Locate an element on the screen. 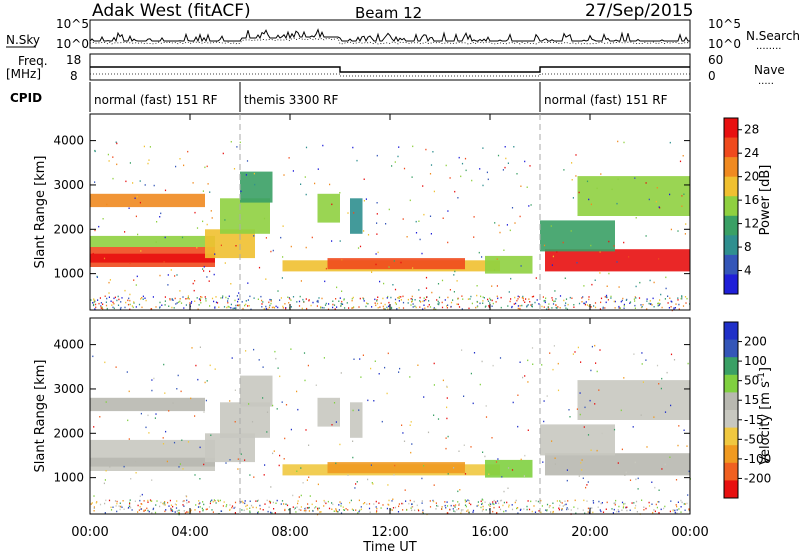  colorbar-tick-label: -100 is located at coordinates (757, 459).